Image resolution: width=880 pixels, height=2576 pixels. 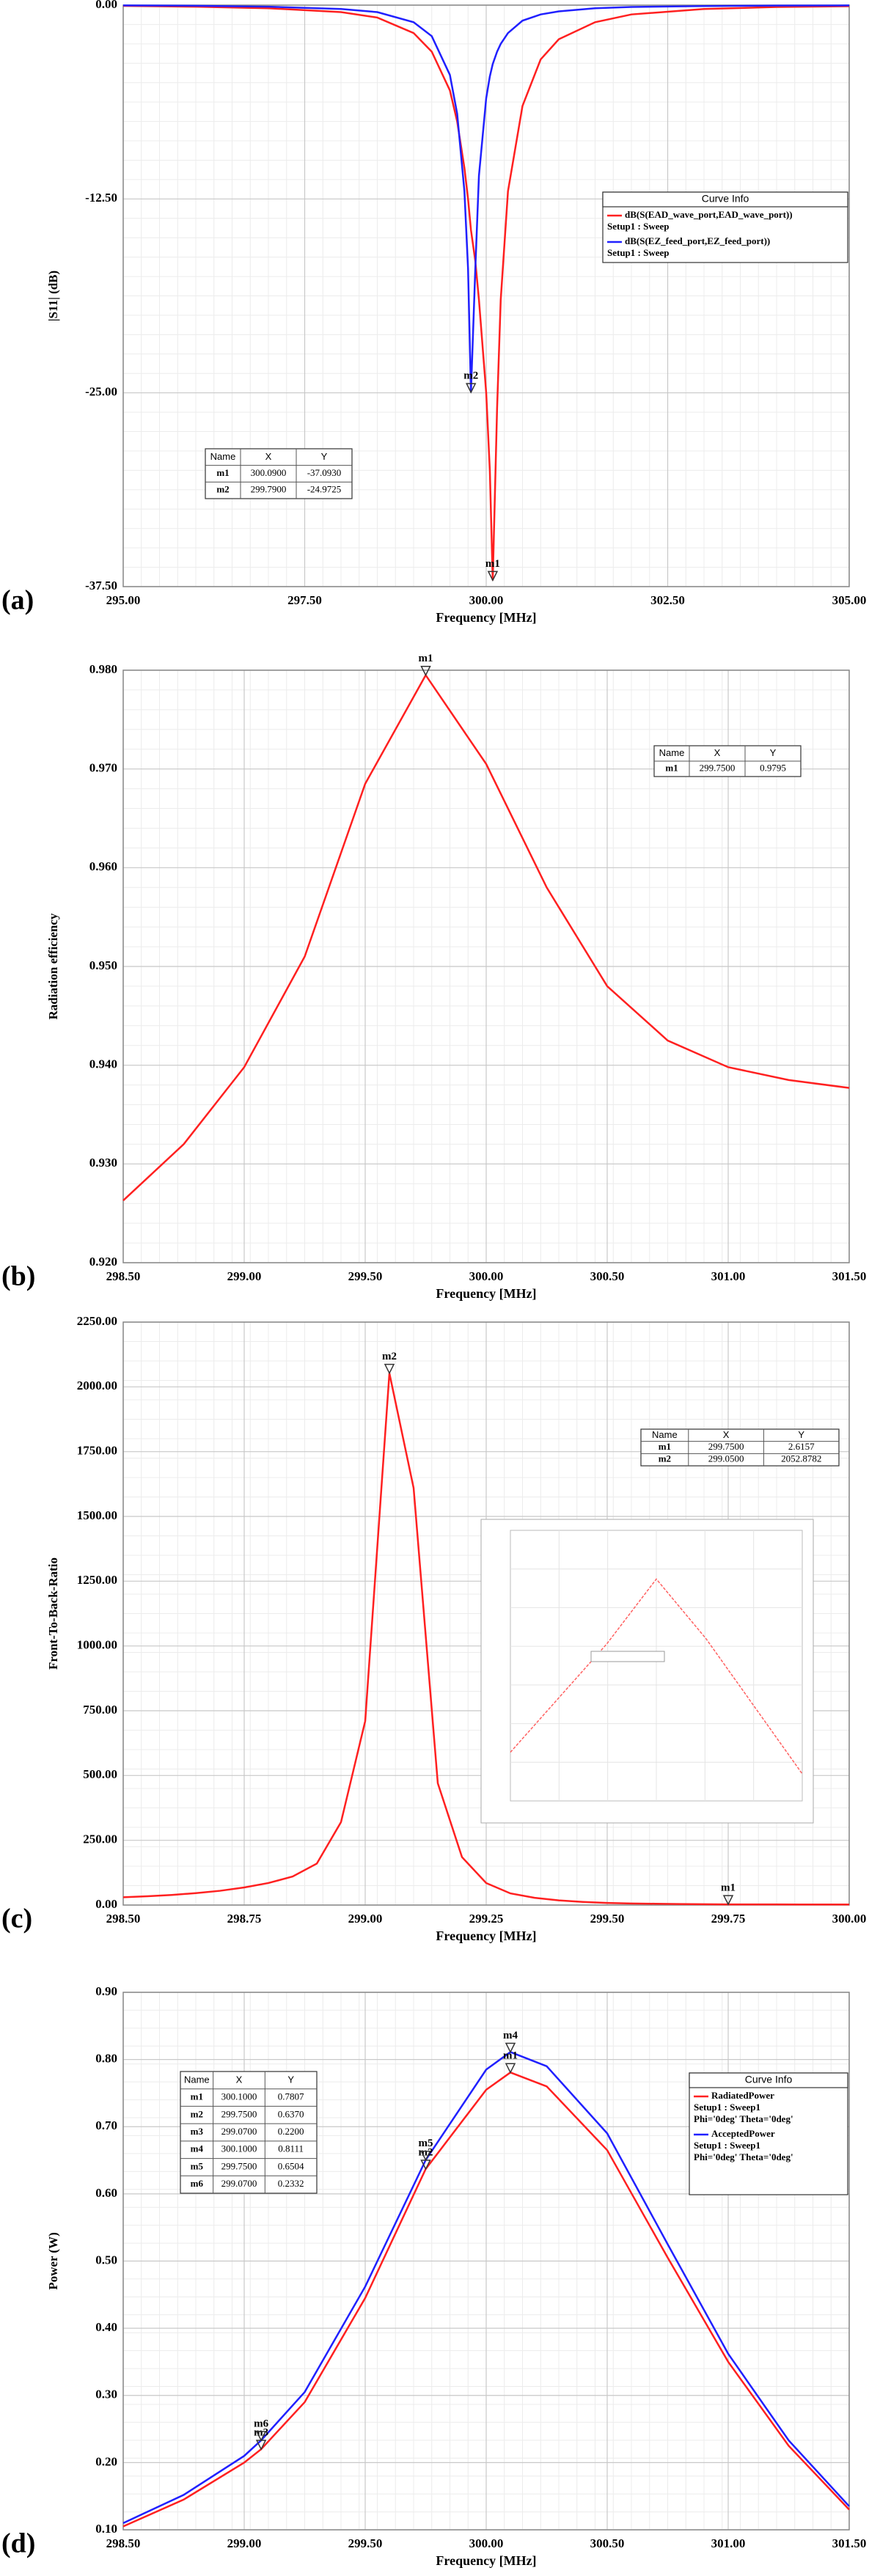 What do you see at coordinates (743, 2119) in the screenshot?
I see `legend-detail: Phi='0deg' Theta='0deg'` at bounding box center [743, 2119].